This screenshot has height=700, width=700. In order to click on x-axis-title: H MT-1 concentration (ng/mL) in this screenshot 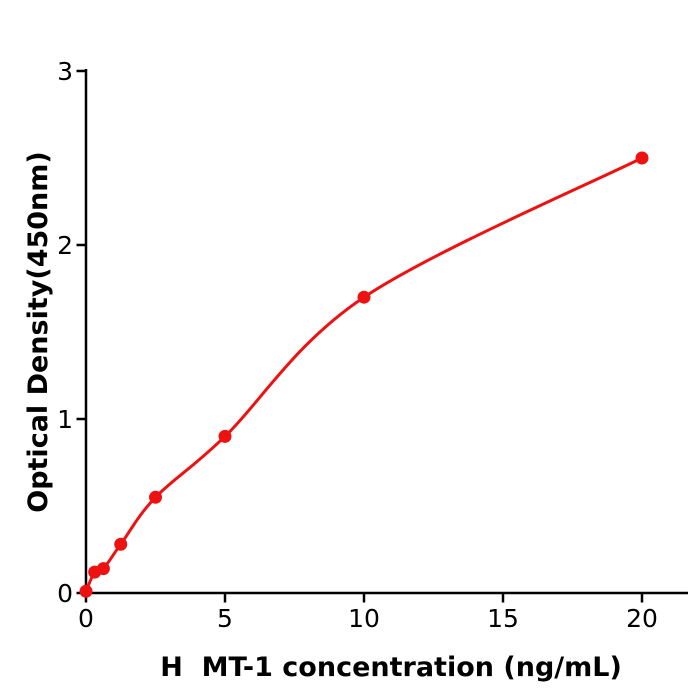, I will do `click(391, 667)`.